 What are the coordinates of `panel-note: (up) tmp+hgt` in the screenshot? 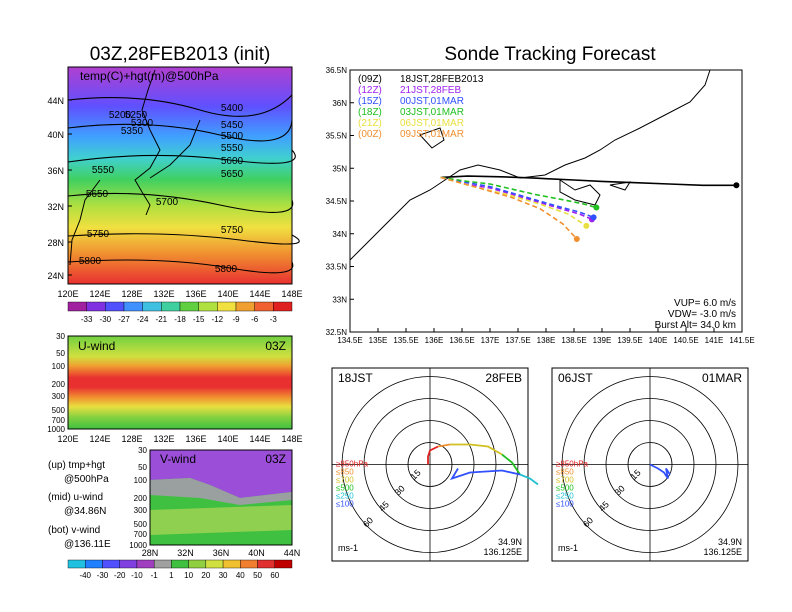 It's located at (76, 465).